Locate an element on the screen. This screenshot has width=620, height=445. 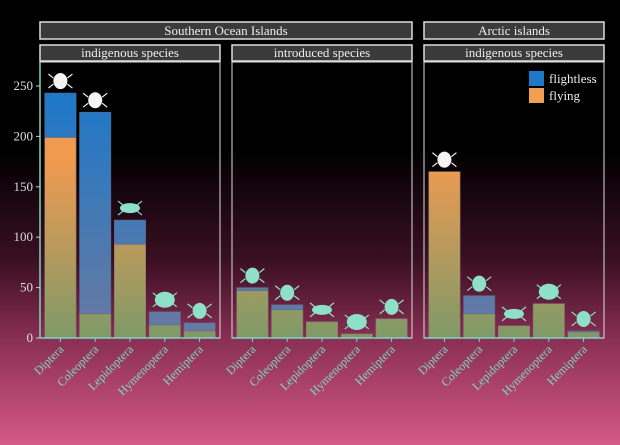
legend-key-flightless is located at coordinates (536, 78).